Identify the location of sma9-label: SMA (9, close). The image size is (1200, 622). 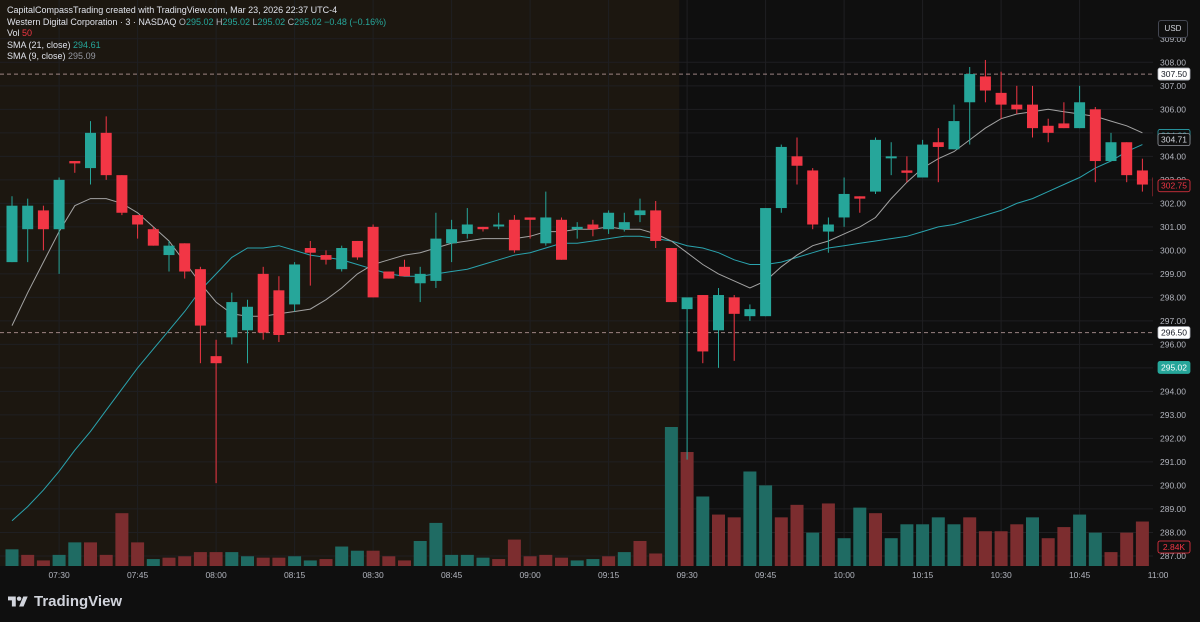
(36, 56).